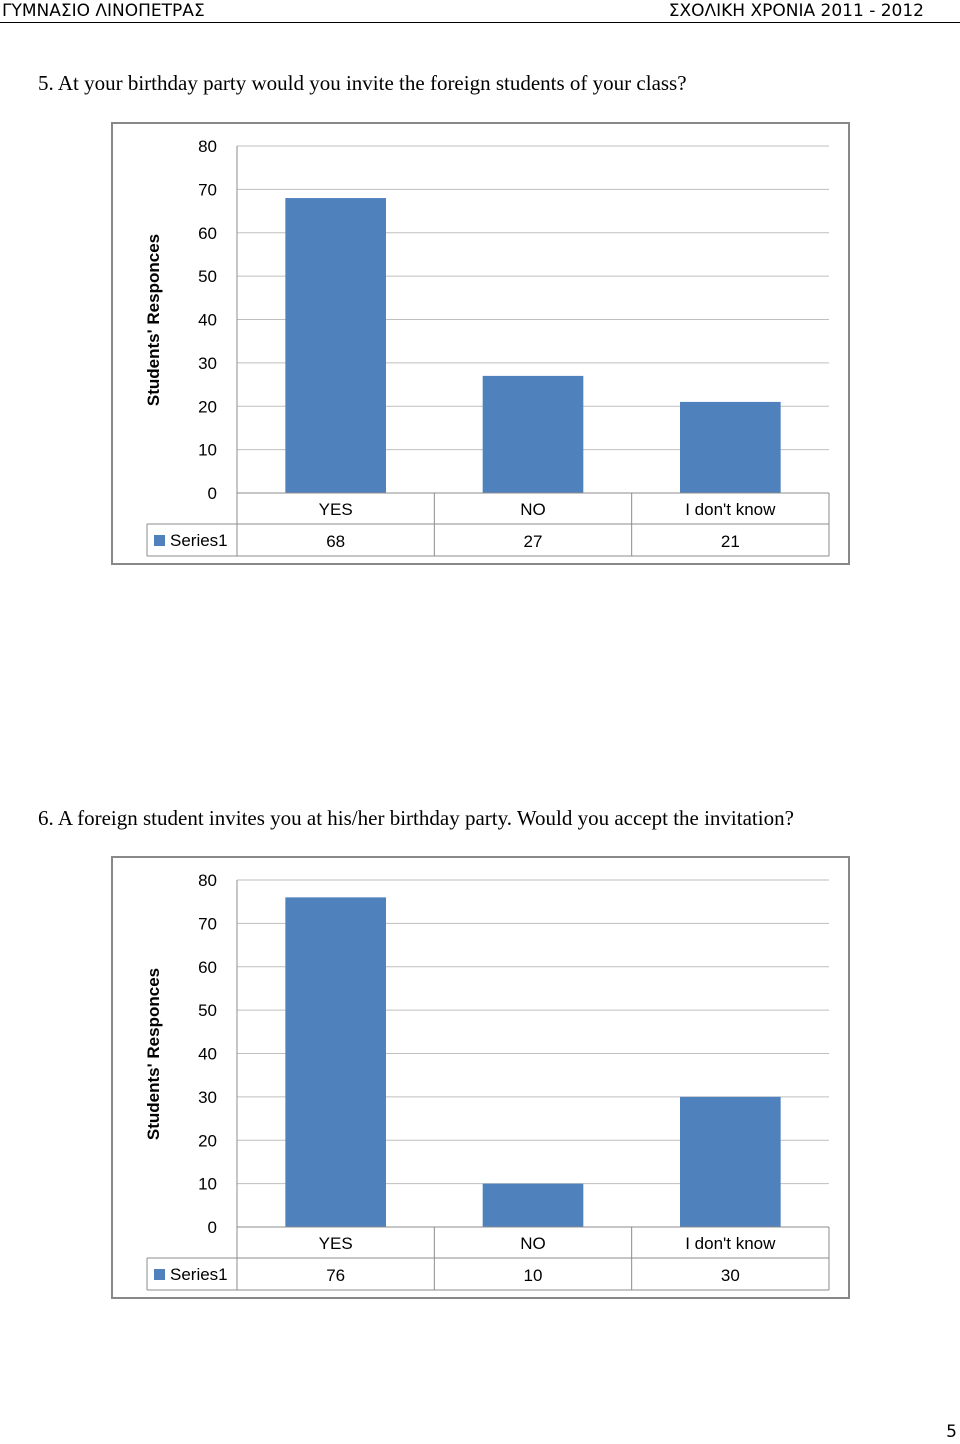 The width and height of the screenshot is (960, 1444). Describe the element at coordinates (480, 22) in the screenshot. I see `header-divider` at that location.